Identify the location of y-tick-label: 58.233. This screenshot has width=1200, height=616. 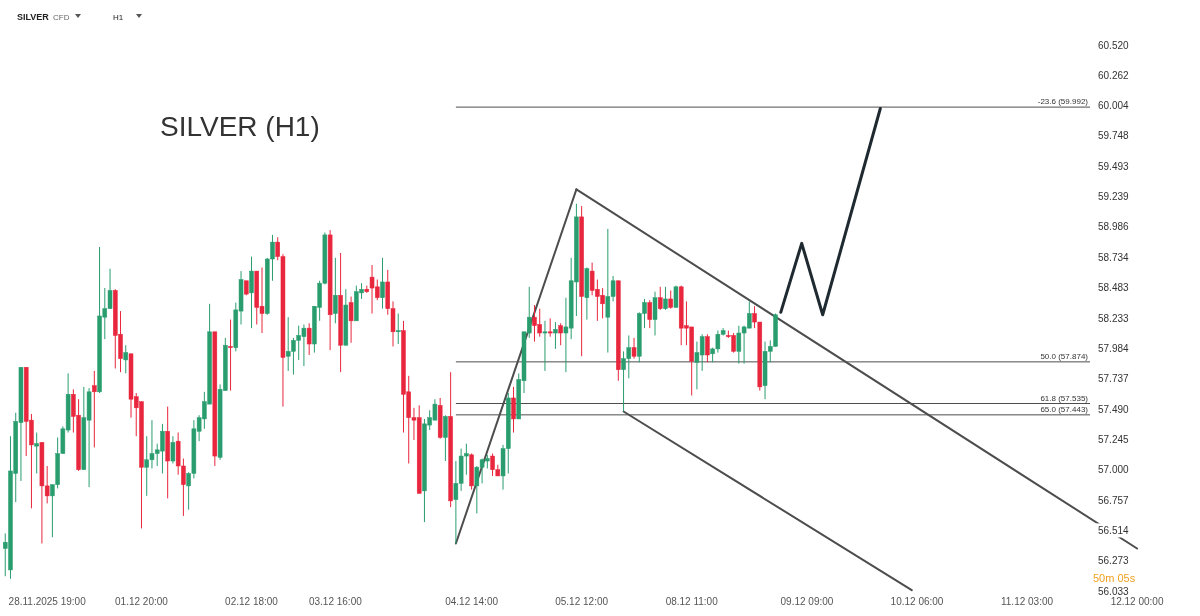
(1114, 318).